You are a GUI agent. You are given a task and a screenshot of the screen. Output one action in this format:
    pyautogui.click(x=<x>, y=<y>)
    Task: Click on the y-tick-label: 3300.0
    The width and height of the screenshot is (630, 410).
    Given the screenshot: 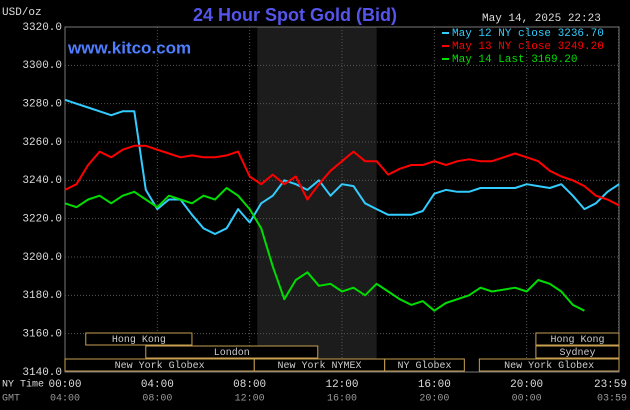 What is the action you would take?
    pyautogui.click(x=42, y=66)
    